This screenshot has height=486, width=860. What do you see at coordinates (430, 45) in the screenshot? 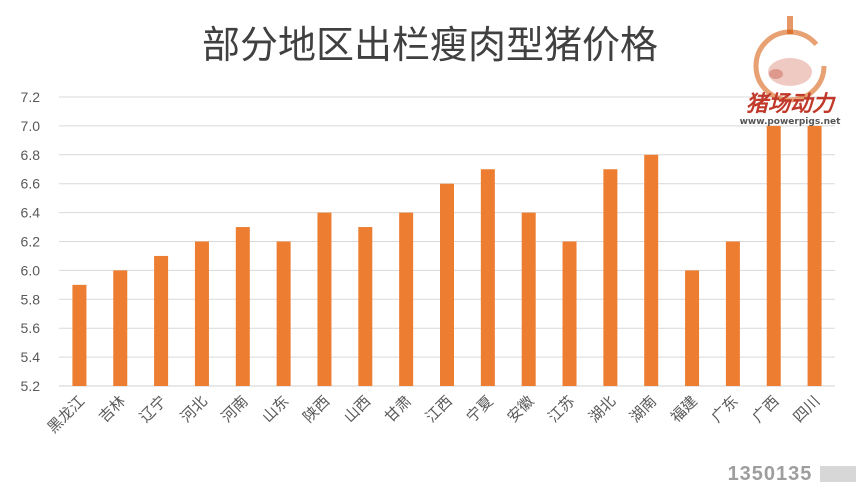
I see `chart-title: 部分地区出栏瘦肉型猪价格` at bounding box center [430, 45].